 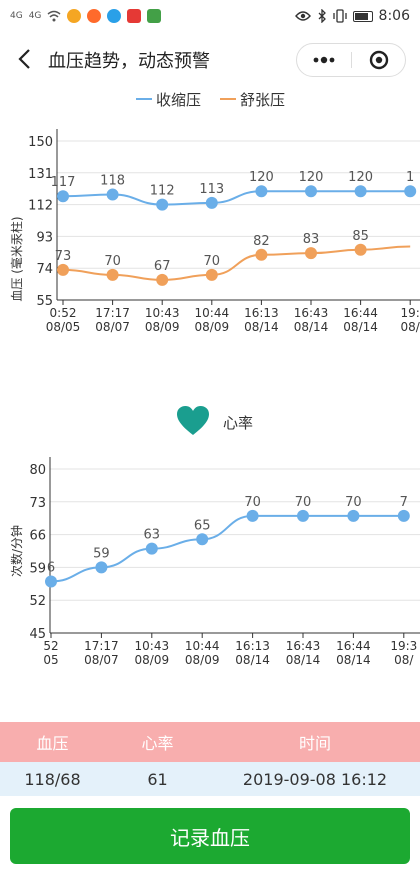 I want to click on more-button, so click(x=324, y=60).